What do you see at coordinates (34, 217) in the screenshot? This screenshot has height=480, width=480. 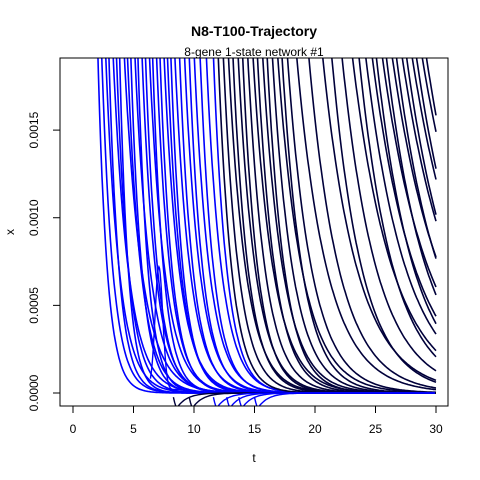 I see `y-tick-label: 0.0010` at bounding box center [34, 217].